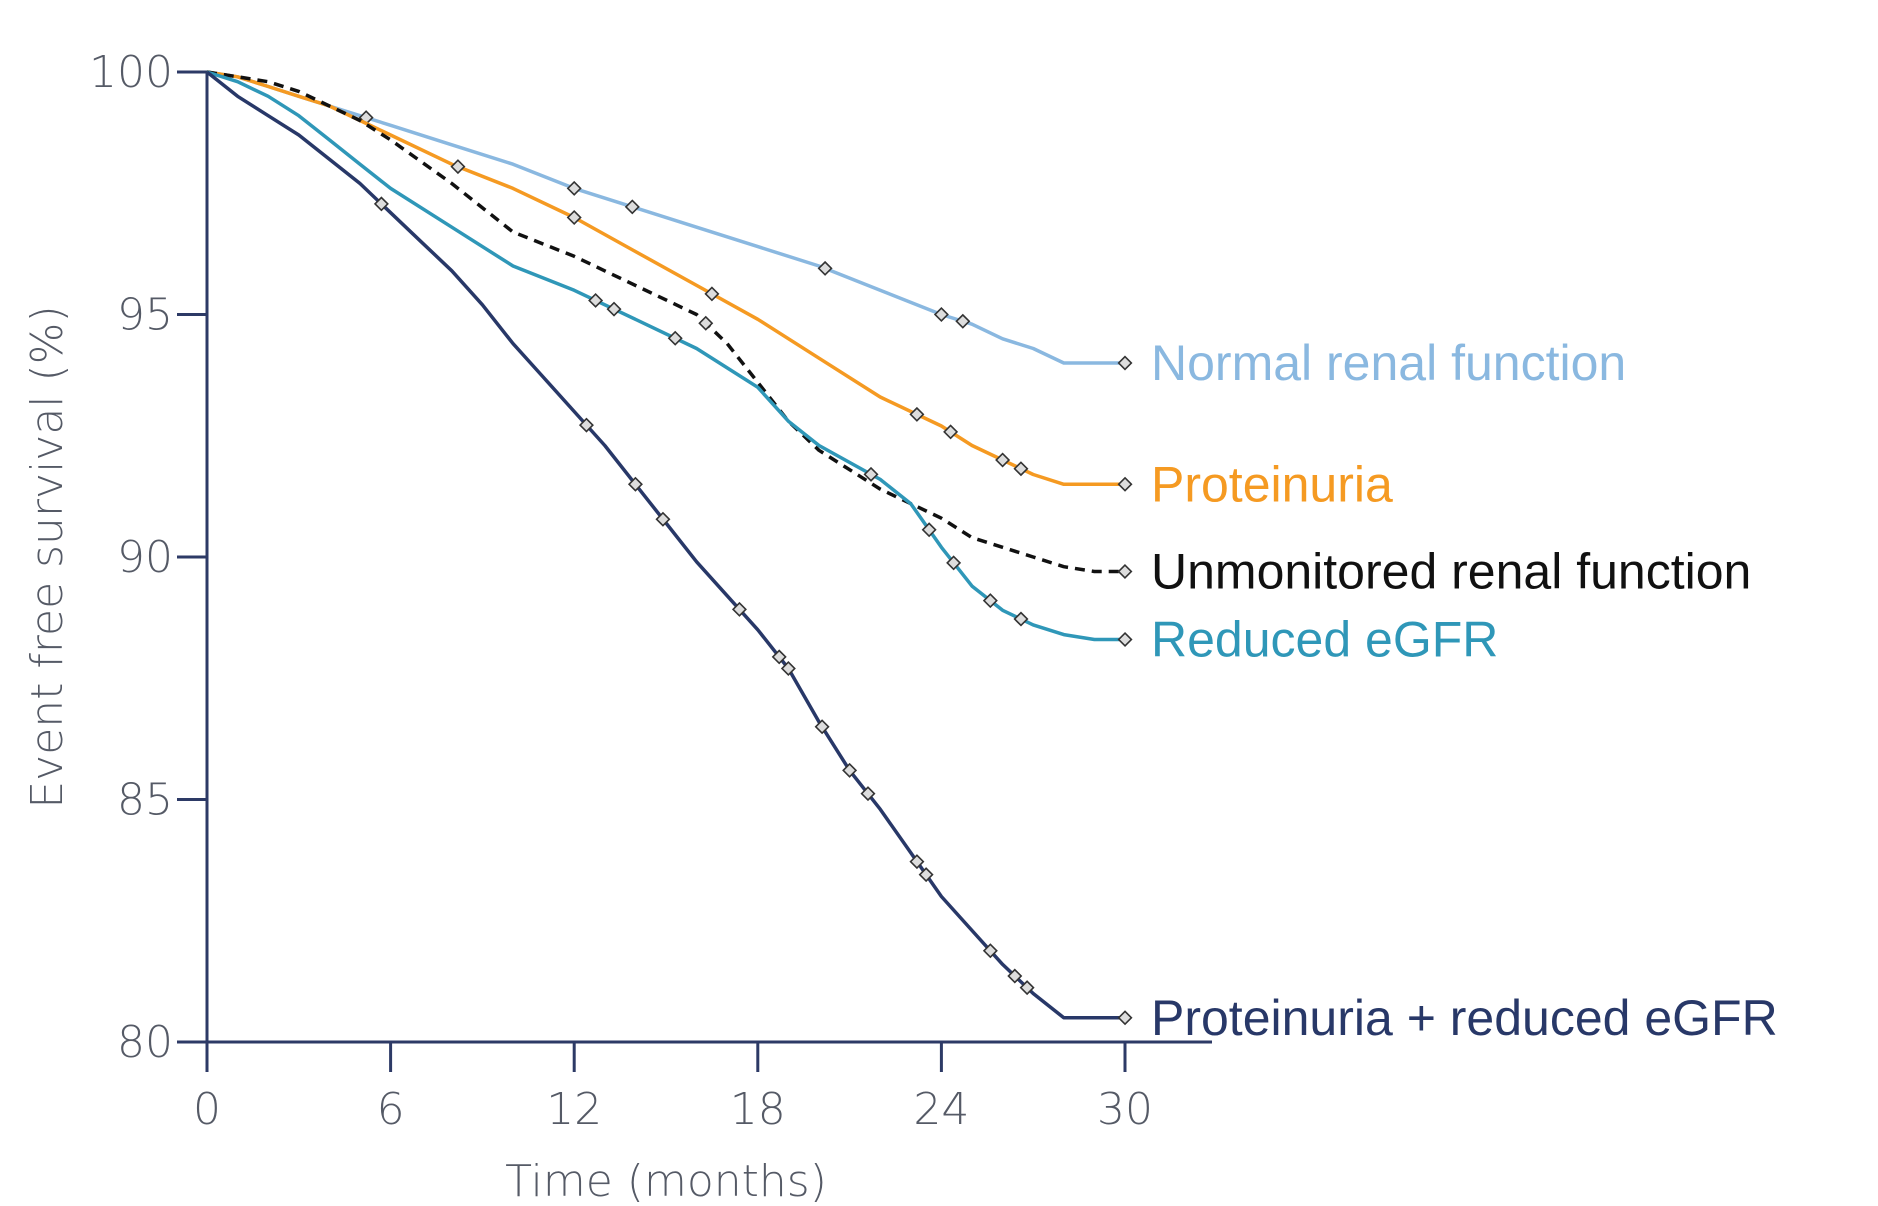 The height and width of the screenshot is (1206, 1878). What do you see at coordinates (207, 1109) in the screenshot?
I see `x-tick-label: 0` at bounding box center [207, 1109].